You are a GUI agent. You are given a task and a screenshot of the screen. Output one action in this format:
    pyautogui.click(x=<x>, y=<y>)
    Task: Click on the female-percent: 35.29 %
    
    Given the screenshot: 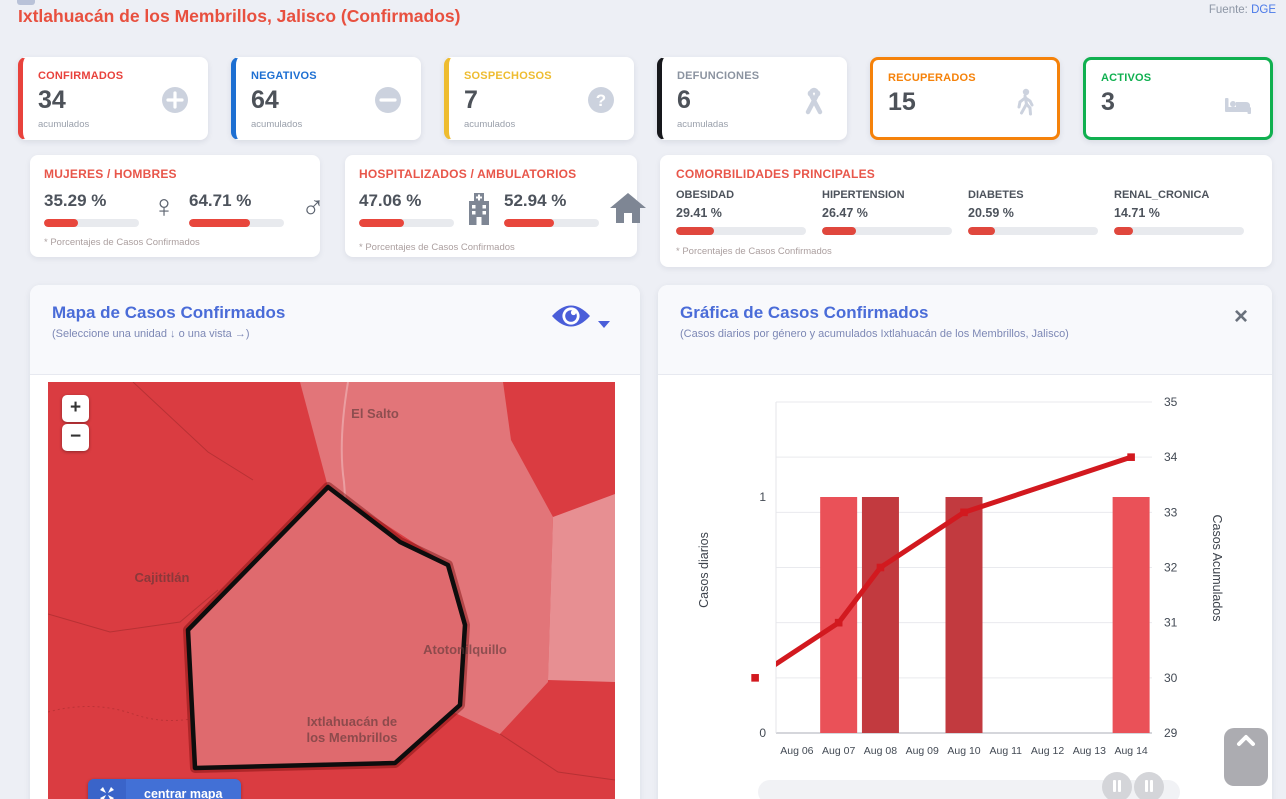 What is the action you would take?
    pyautogui.click(x=75, y=200)
    